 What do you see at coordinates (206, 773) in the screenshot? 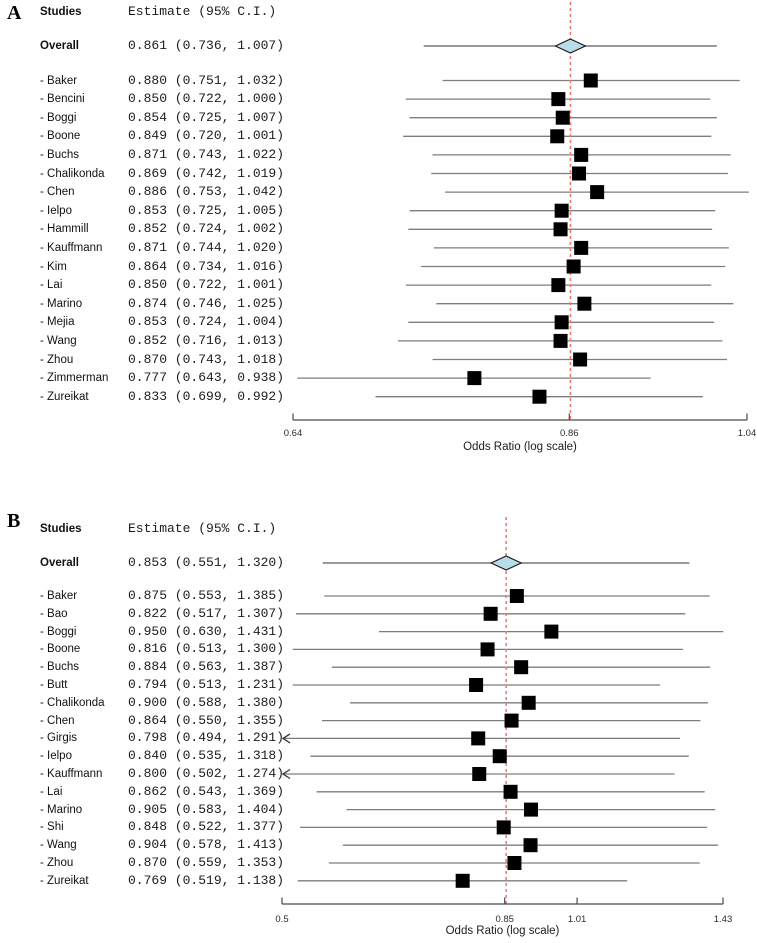
I see `study-estimate-text: 0.800 (0.502, 1.274)` at bounding box center [206, 773].